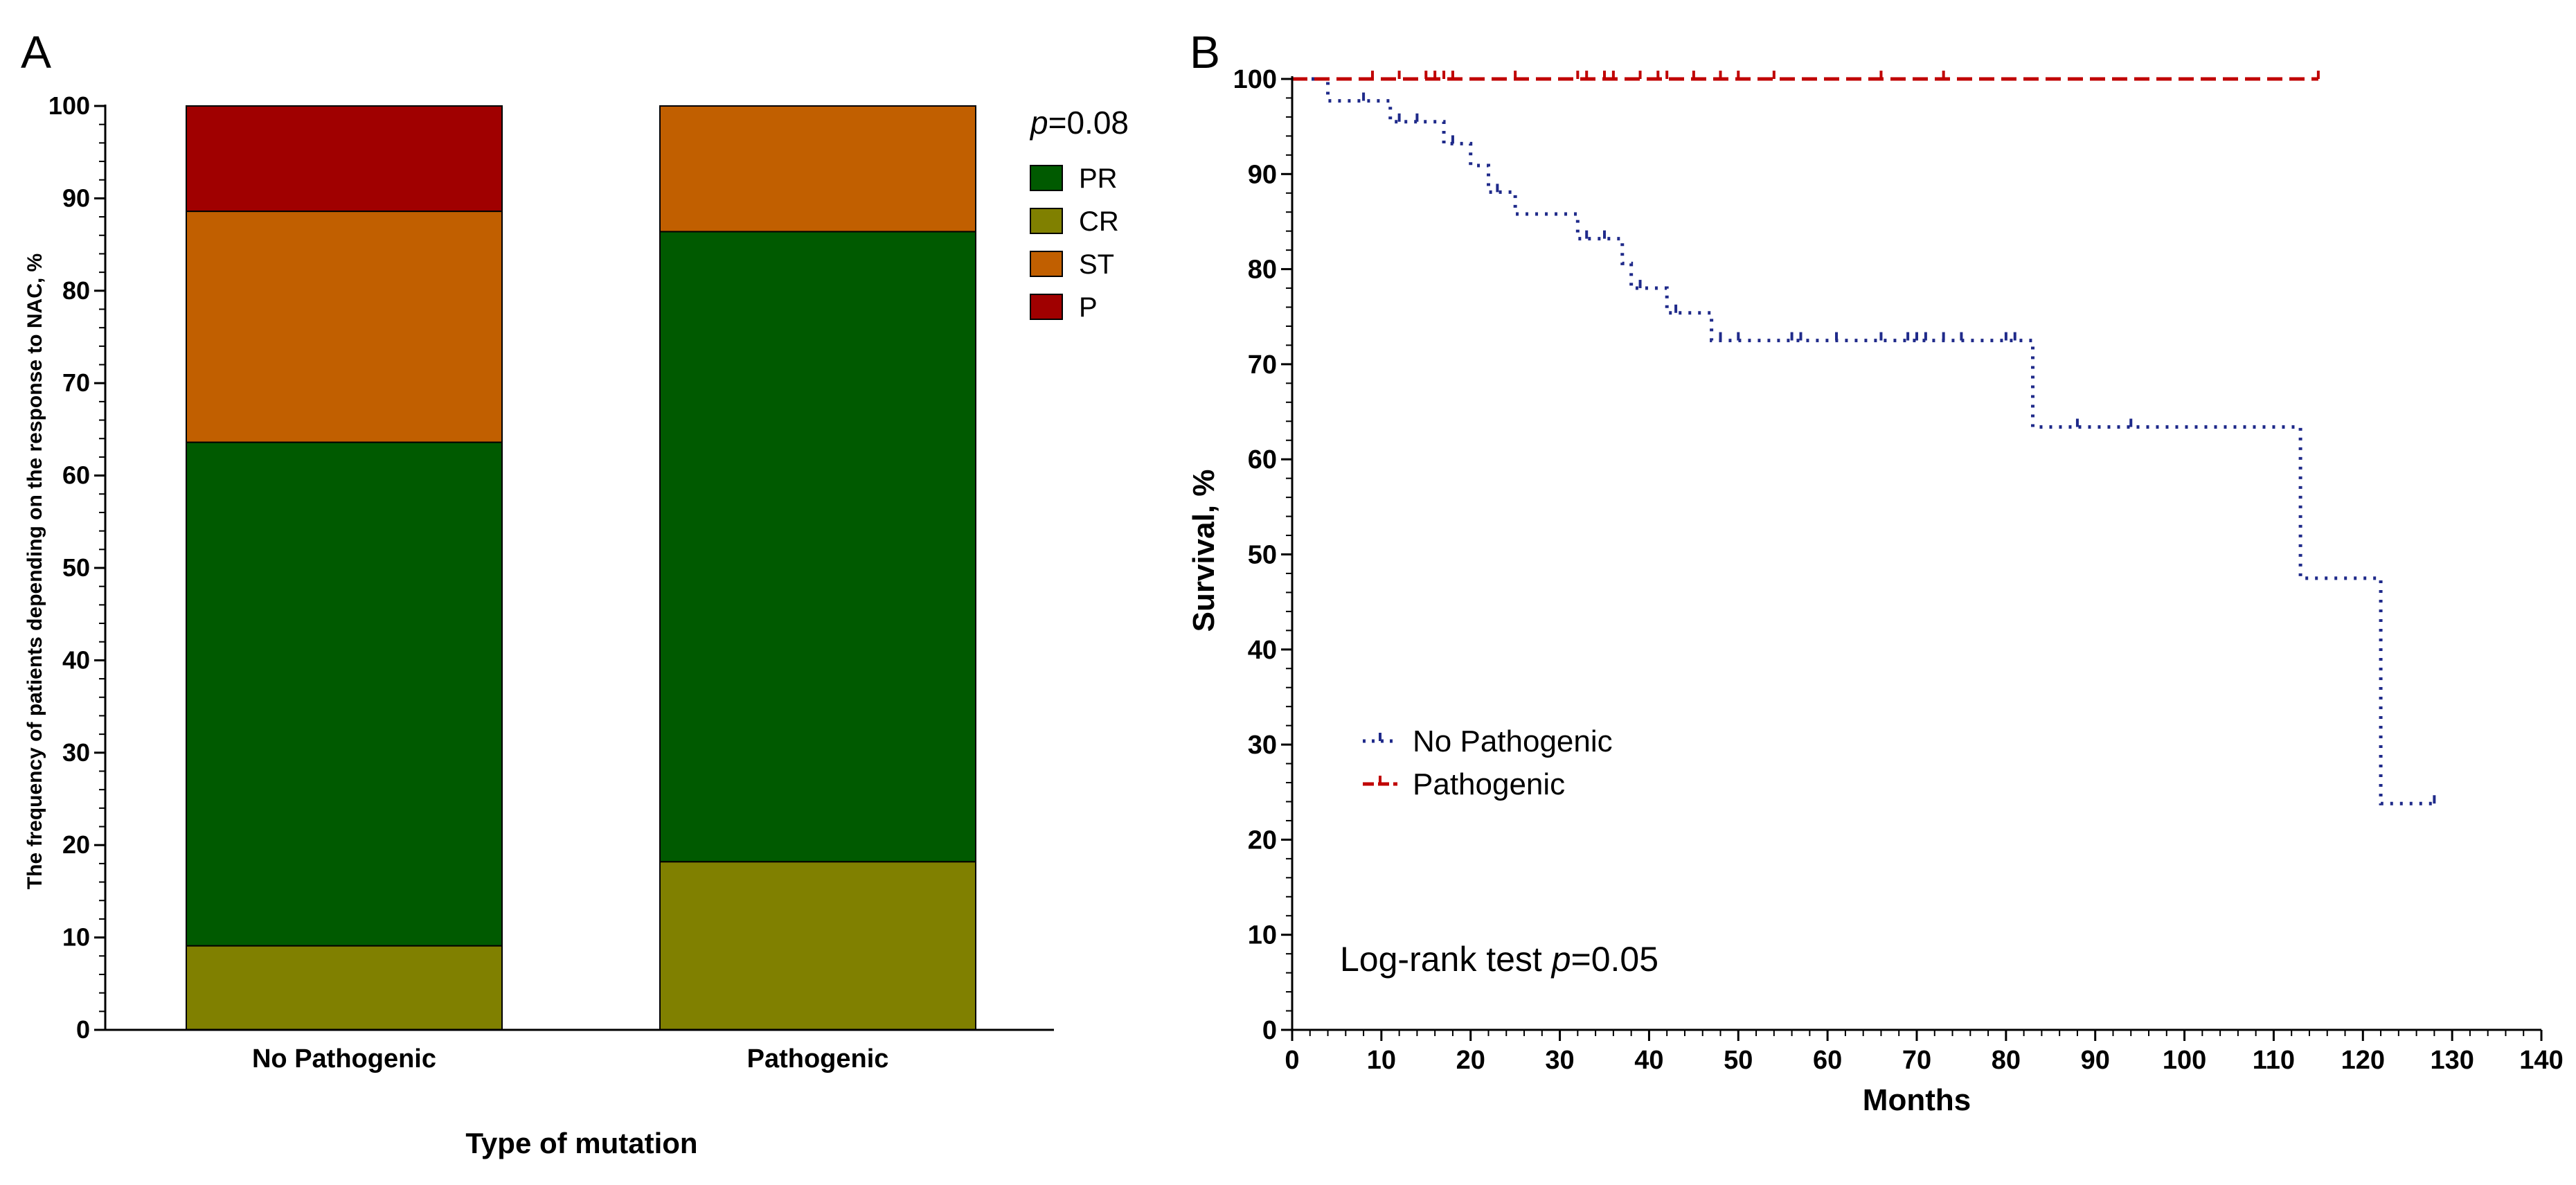 The width and height of the screenshot is (2576, 1185). Describe the element at coordinates (344, 988) in the screenshot. I see `bar-no-pathogenic-cr` at that location.